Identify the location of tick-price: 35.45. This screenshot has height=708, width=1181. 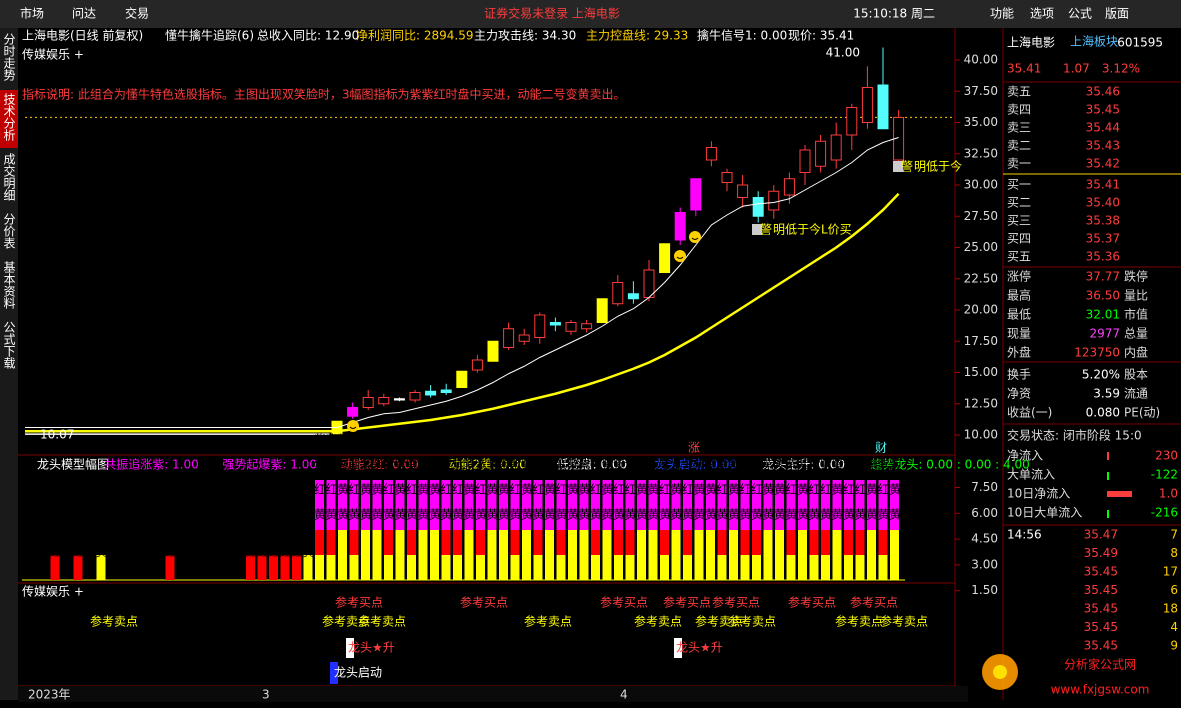
(1101, 646).